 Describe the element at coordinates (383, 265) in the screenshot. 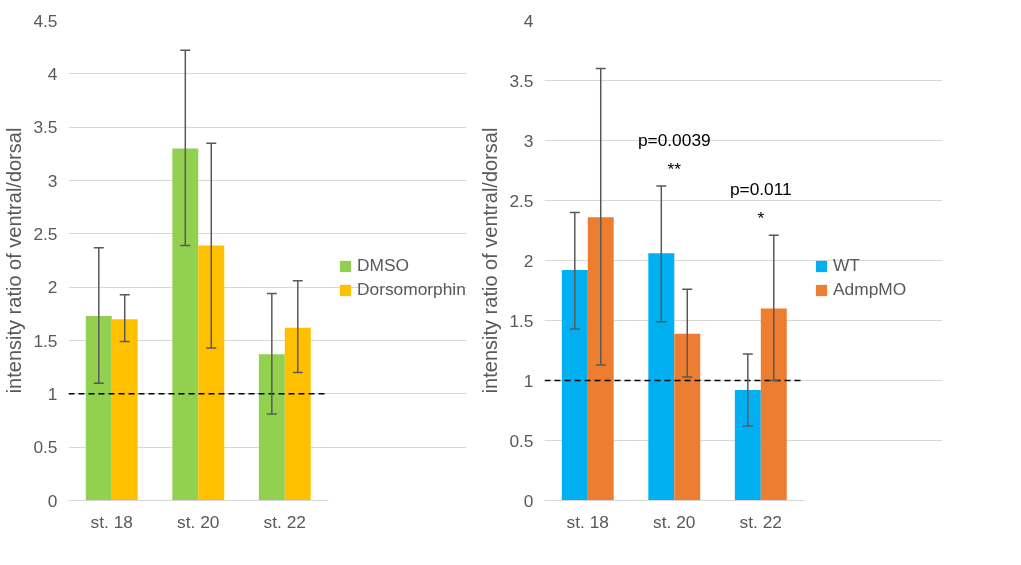

I see `legend-label: DMSO` at that location.